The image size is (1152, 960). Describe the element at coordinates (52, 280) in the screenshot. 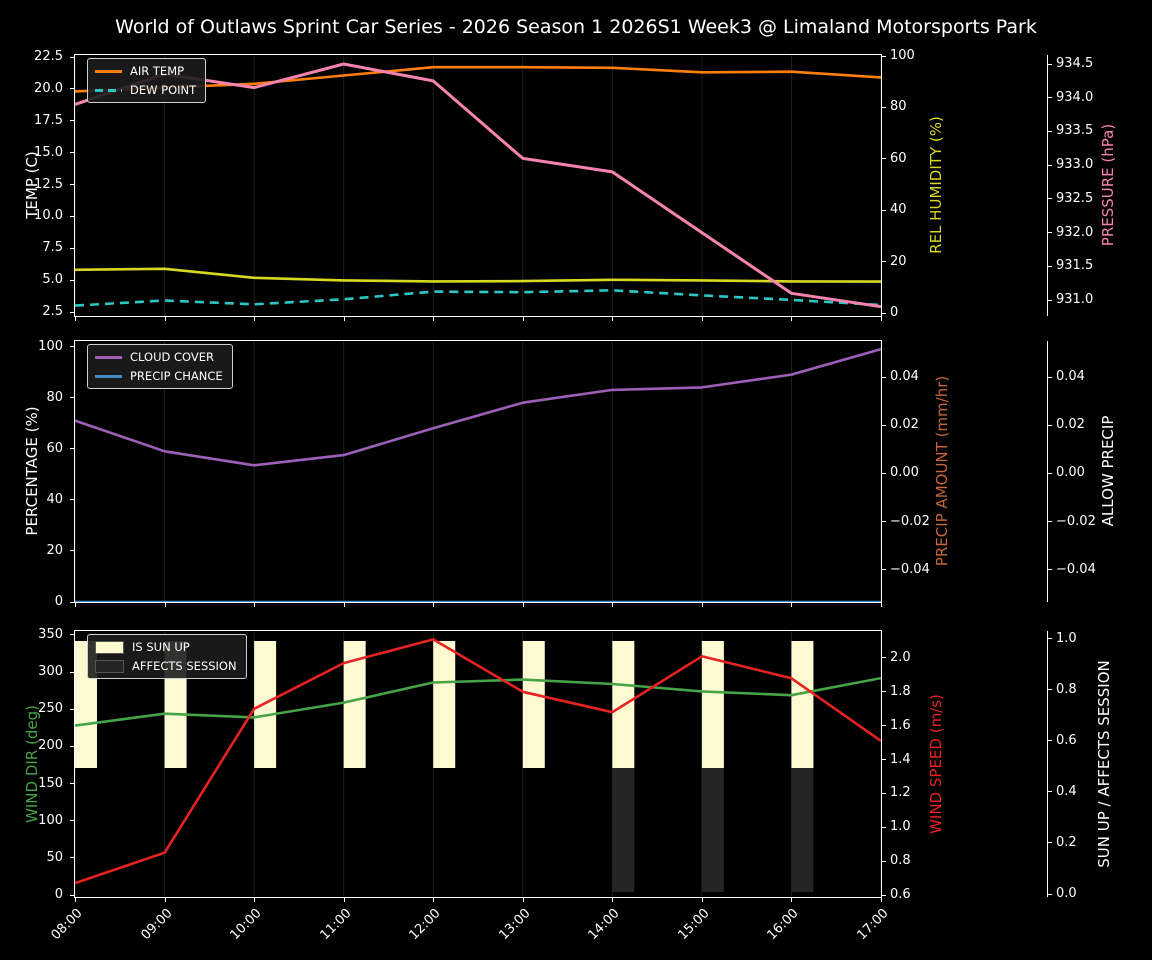

I see `tick-label: 5.0` at that location.